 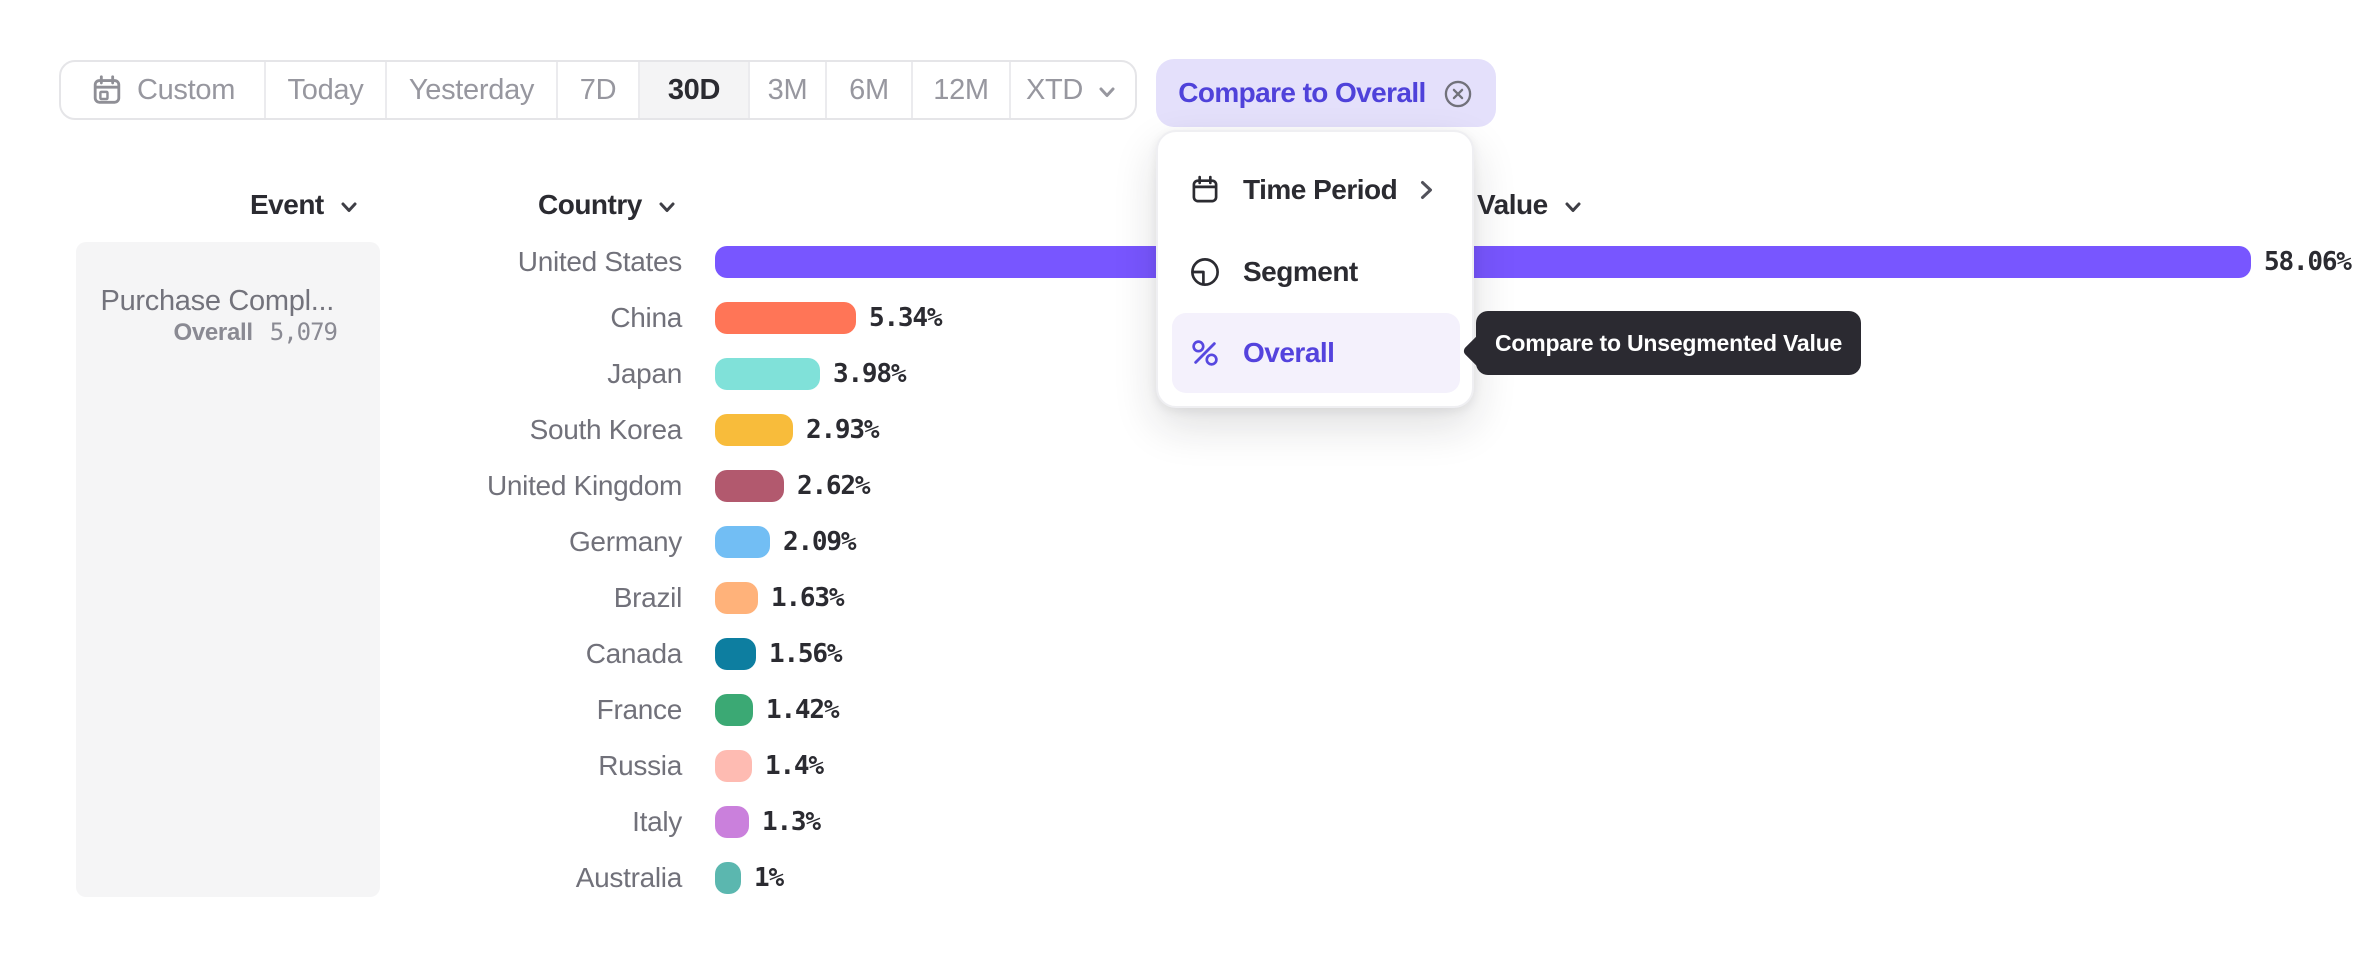 I want to click on country-label: Italy, so click(x=657, y=821).